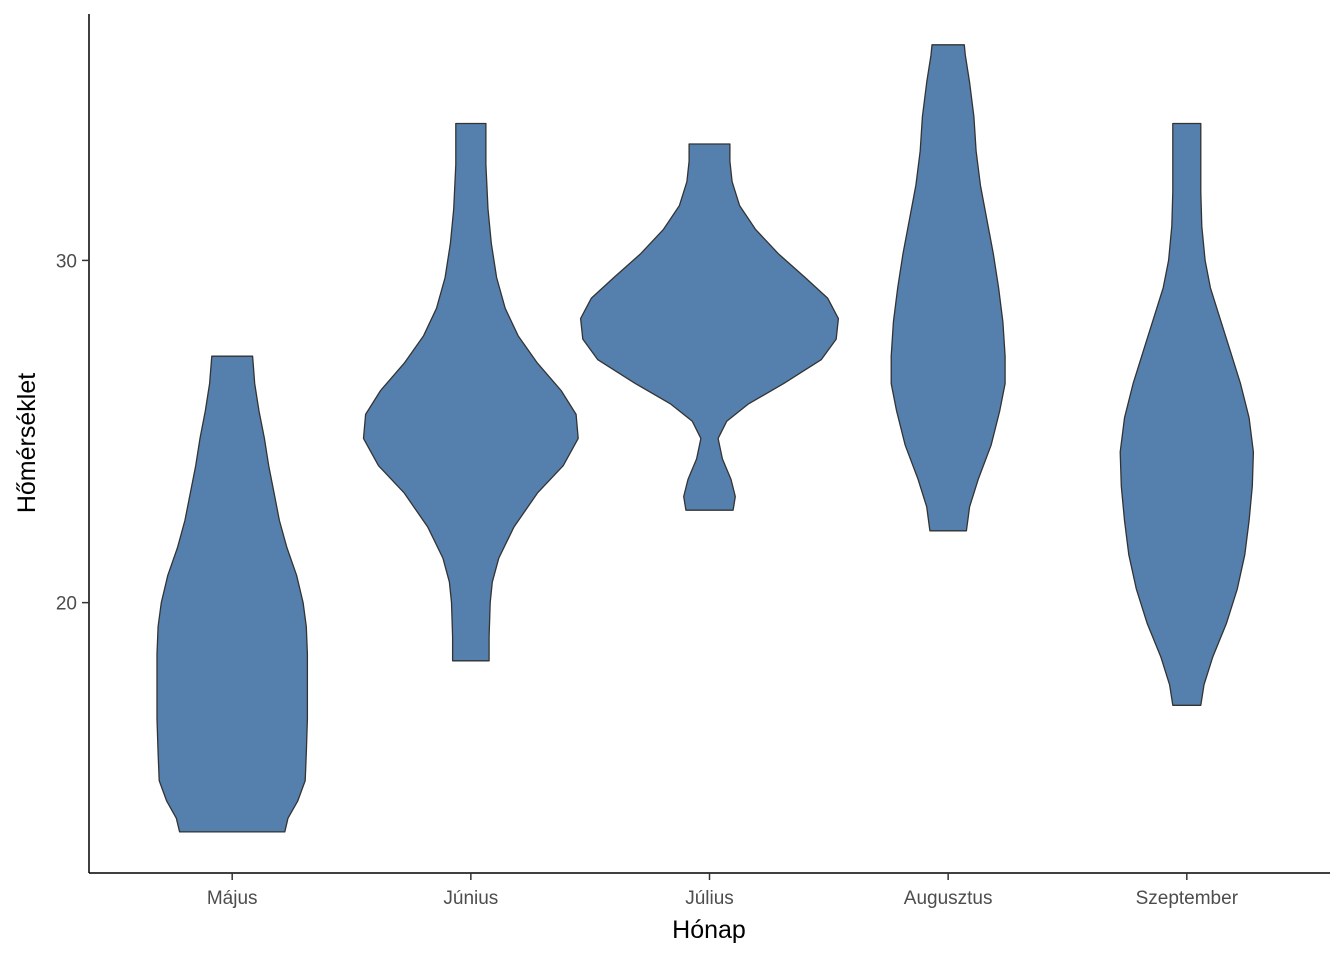  Describe the element at coordinates (66, 261) in the screenshot. I see `y-tick-label: 30` at that location.